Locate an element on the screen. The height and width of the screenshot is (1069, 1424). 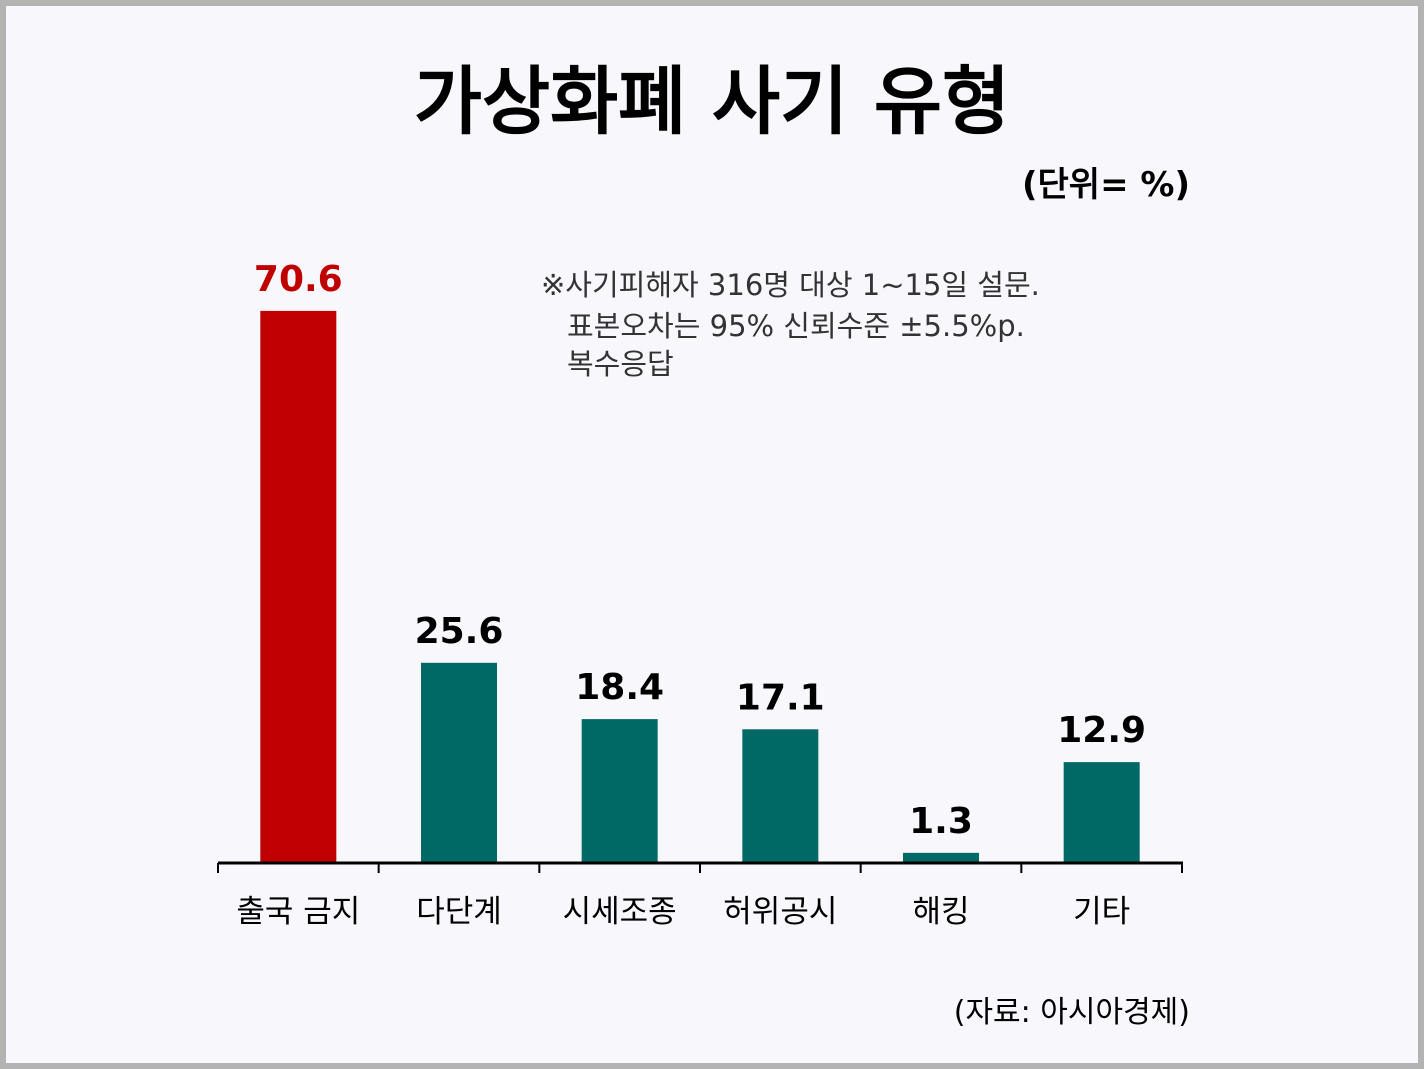
value-label: 12.9 is located at coordinates (1101, 730).